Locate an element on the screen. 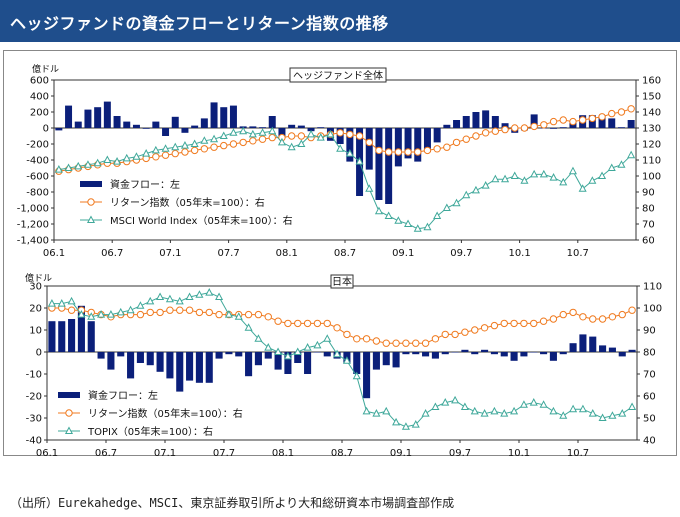 The image size is (680, 517). left-tick-label: -1,000 is located at coordinates (33, 209).